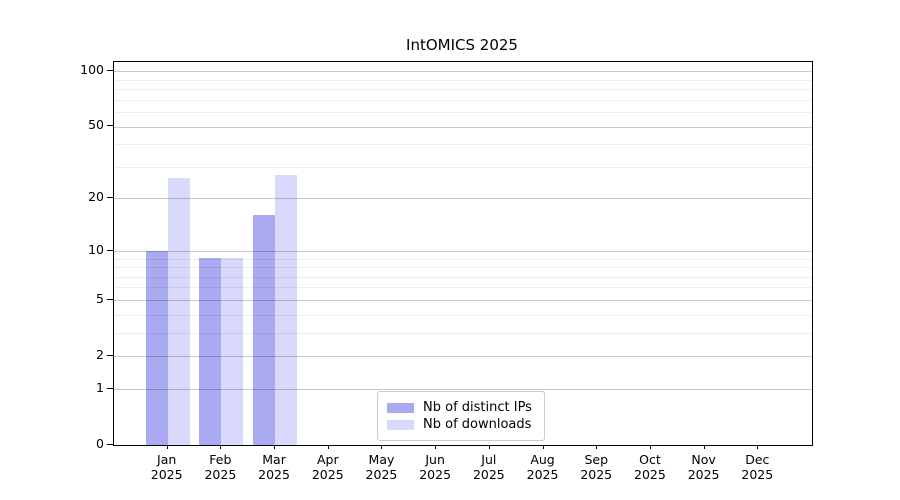  Describe the element at coordinates (650, 467) in the screenshot. I see `x-axis-tick-label: Oct 2025` at that location.